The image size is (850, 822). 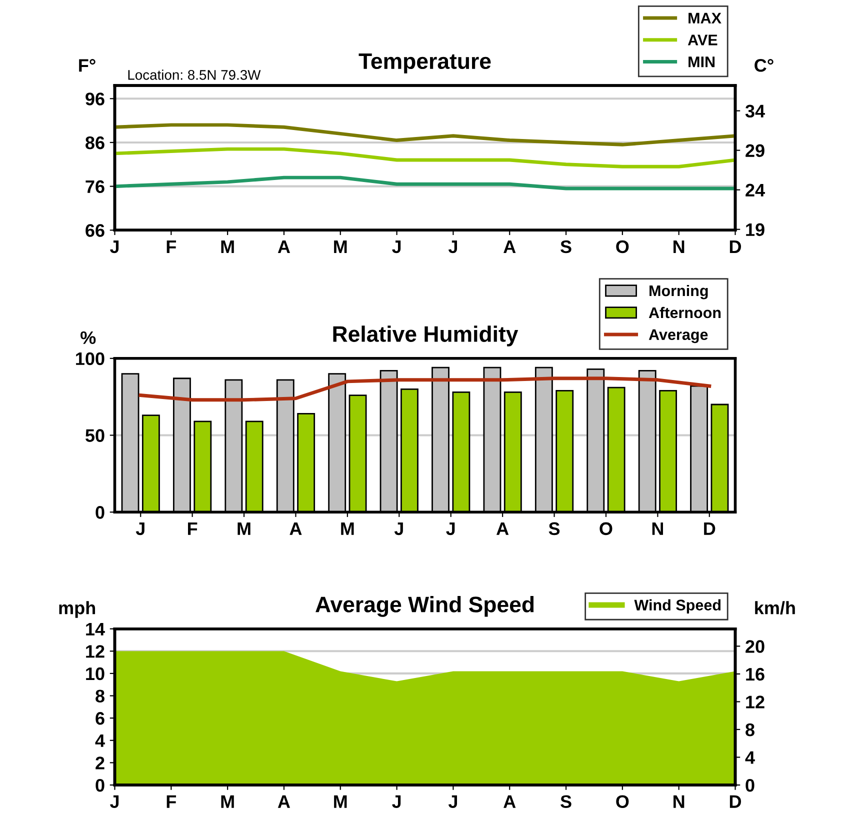 What do you see at coordinates (95, 673) in the screenshot?
I see `y-tick-label: 10` at bounding box center [95, 673].